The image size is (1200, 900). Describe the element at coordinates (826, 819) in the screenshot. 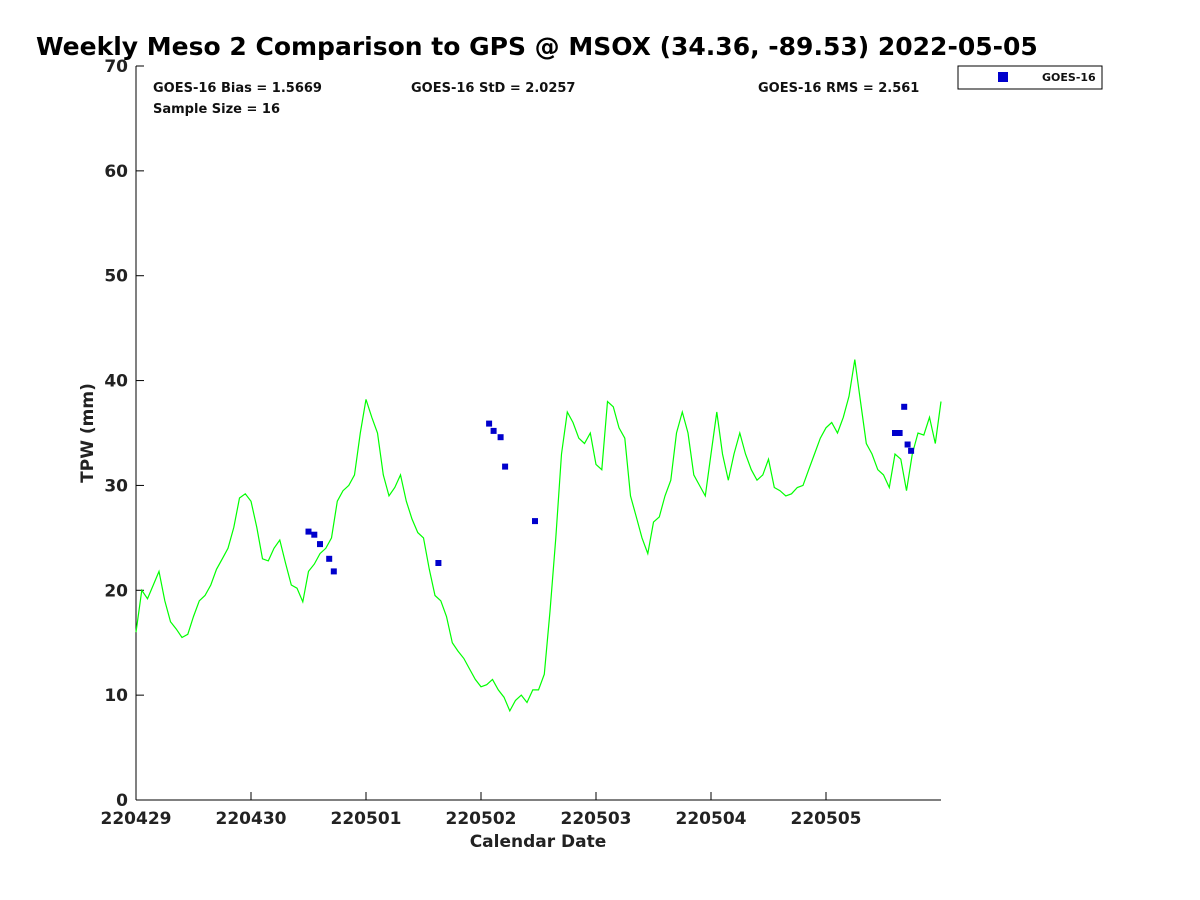

I see `x-tick-label: 220505` at that location.